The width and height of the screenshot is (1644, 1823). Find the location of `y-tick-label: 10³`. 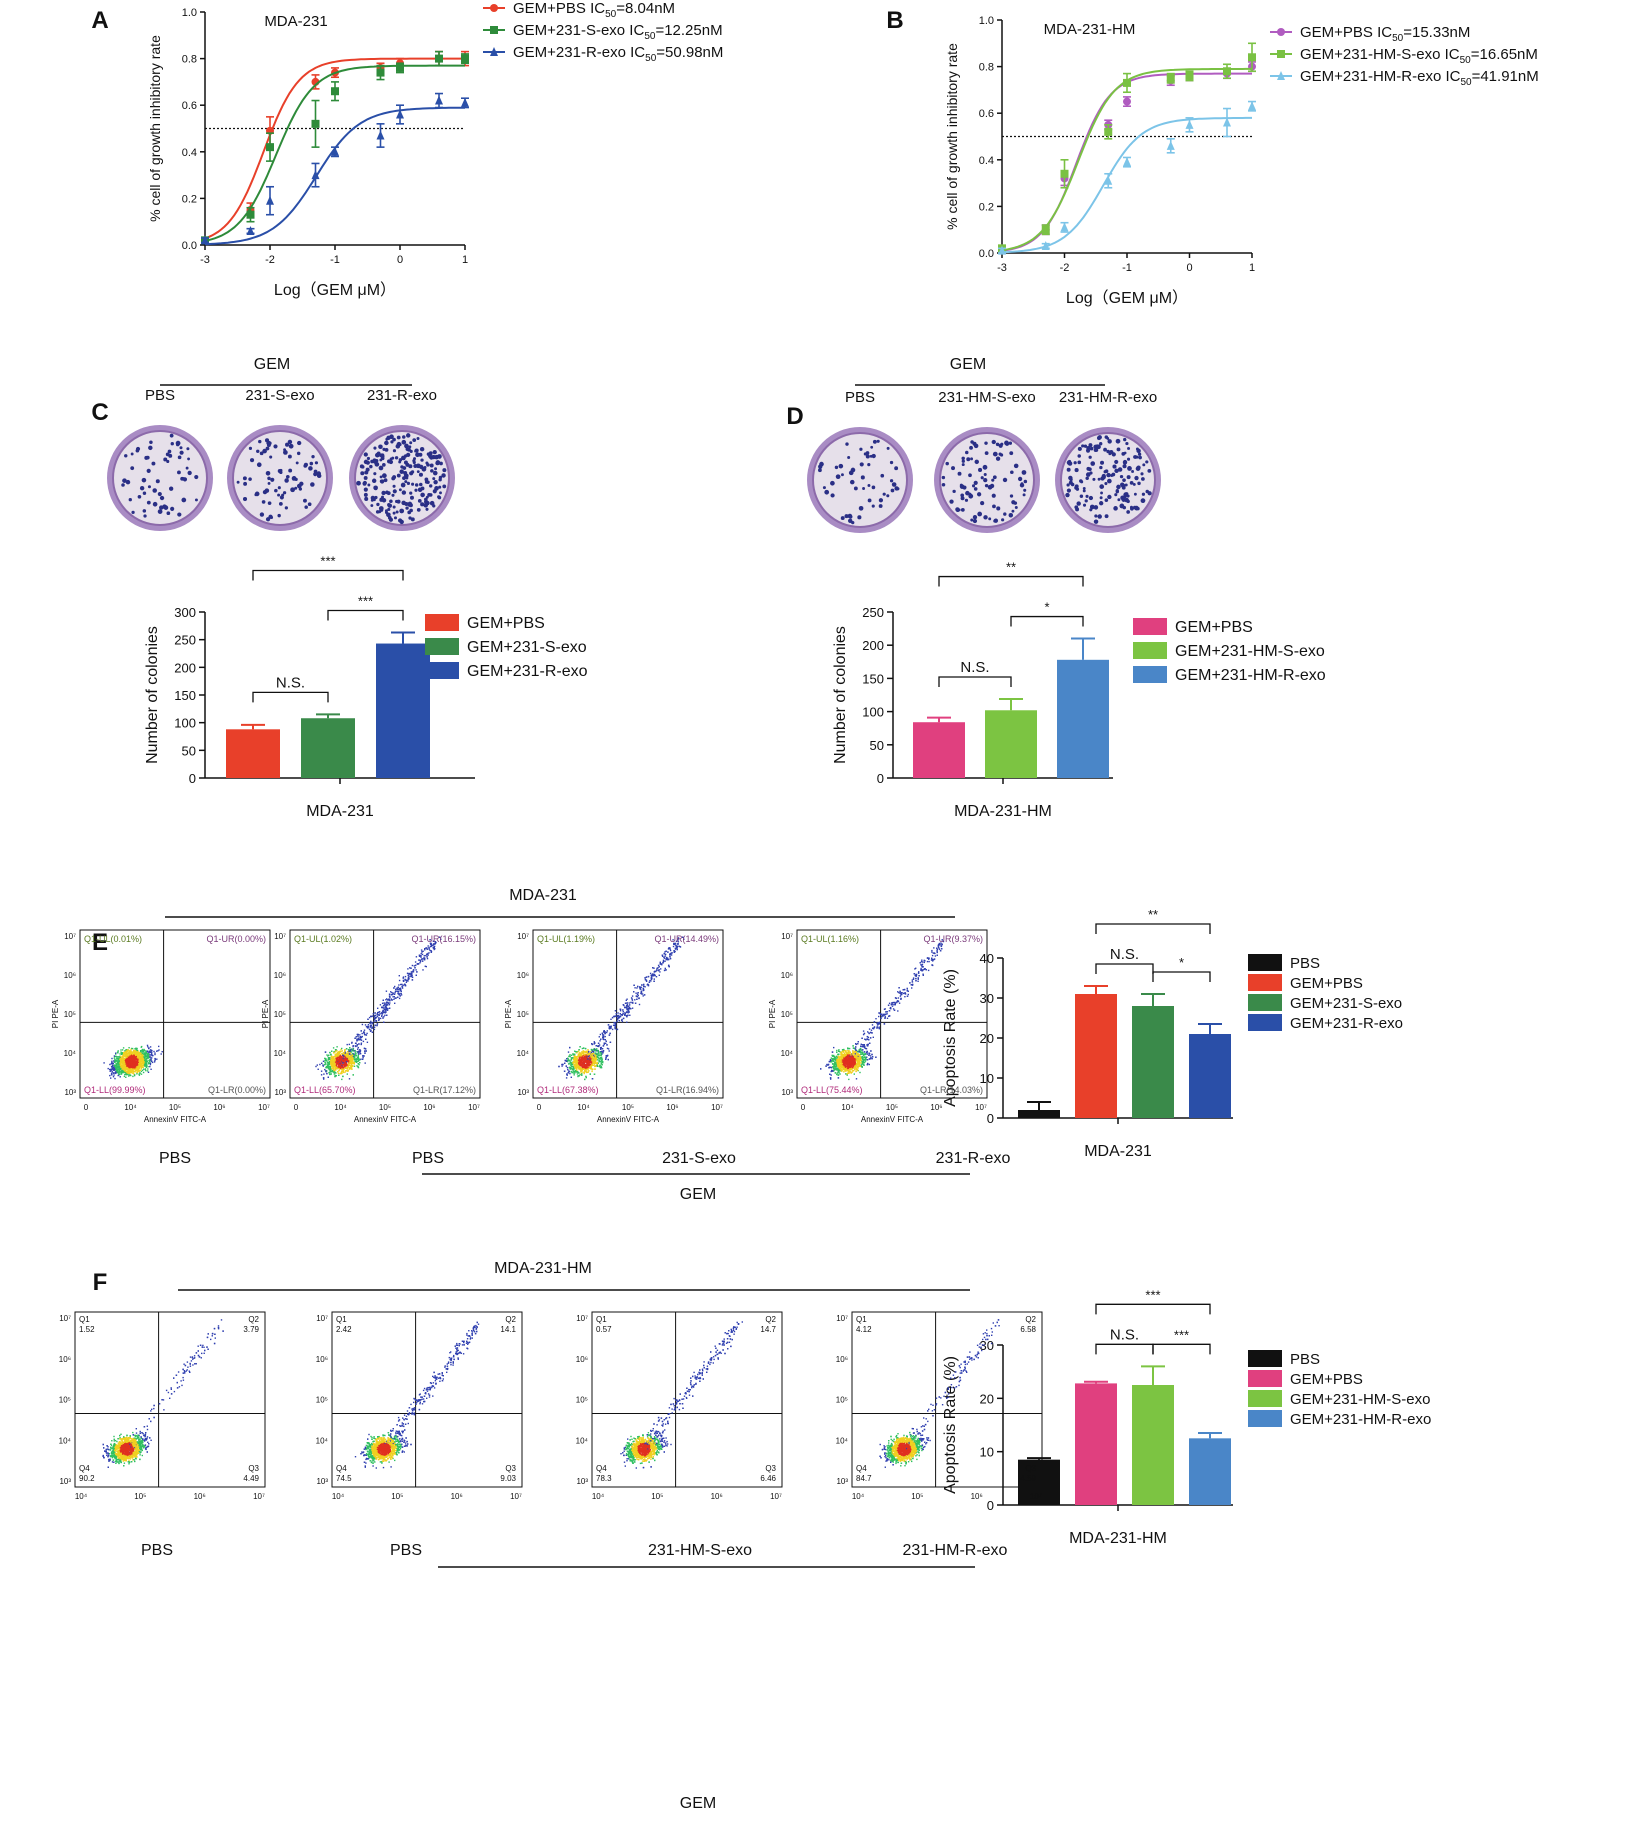

y-tick-label: 10³ is located at coordinates (70, 1092).